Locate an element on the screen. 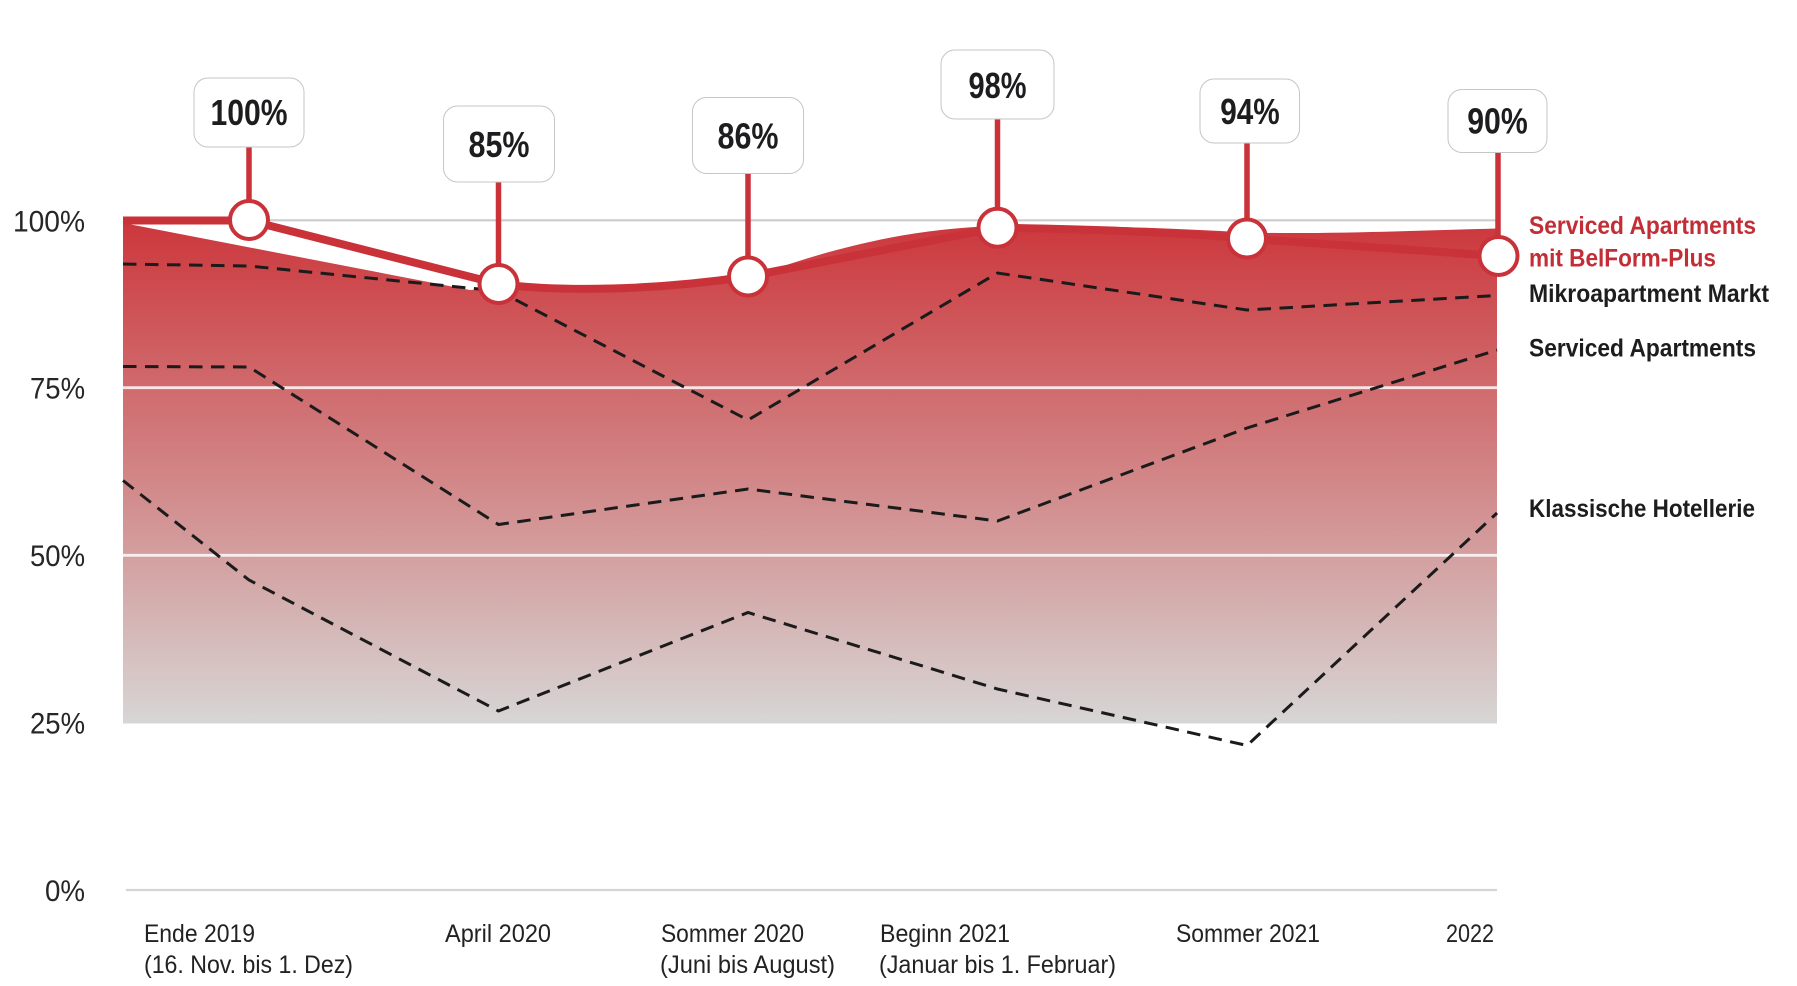  svg-text: (16. Nov. bis 1. Dez) is located at coordinates (248, 965).